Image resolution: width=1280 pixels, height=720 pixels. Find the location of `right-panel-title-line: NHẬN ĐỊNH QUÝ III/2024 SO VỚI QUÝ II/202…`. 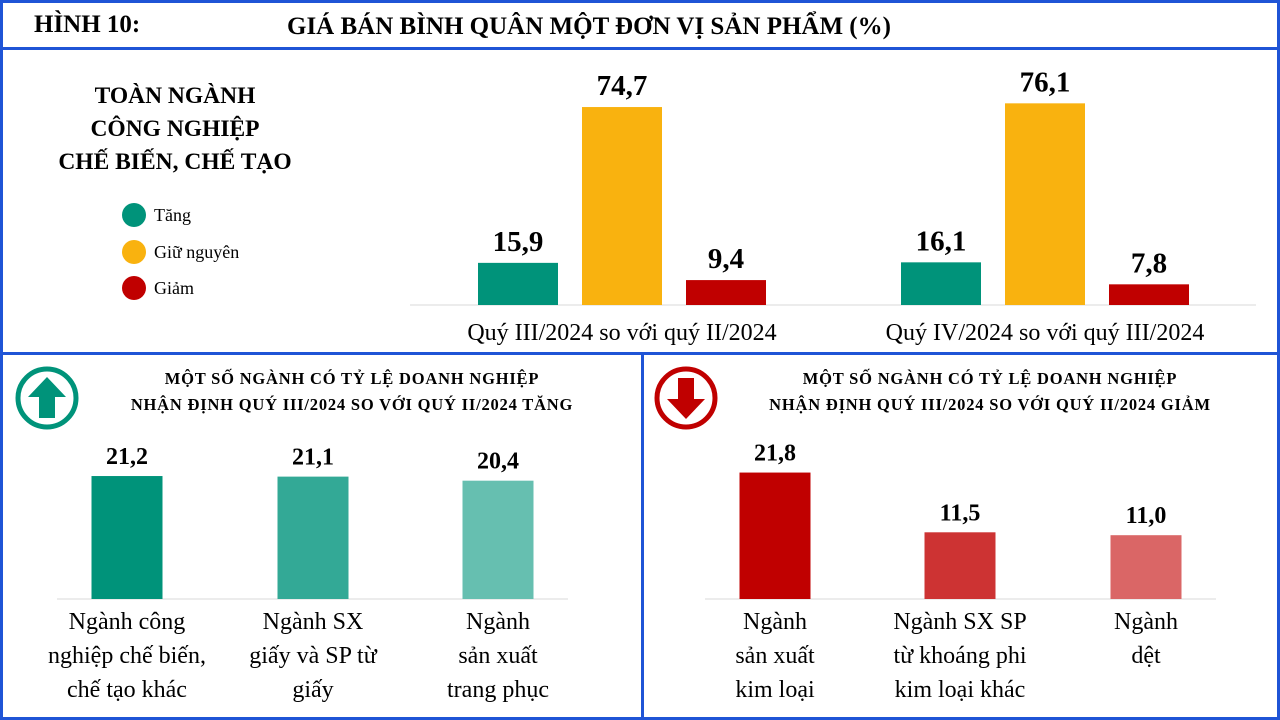

right-panel-title-line: NHẬN ĐỊNH QUÝ III/2024 SO VỚI QUÝ II/202… is located at coordinates (990, 404).